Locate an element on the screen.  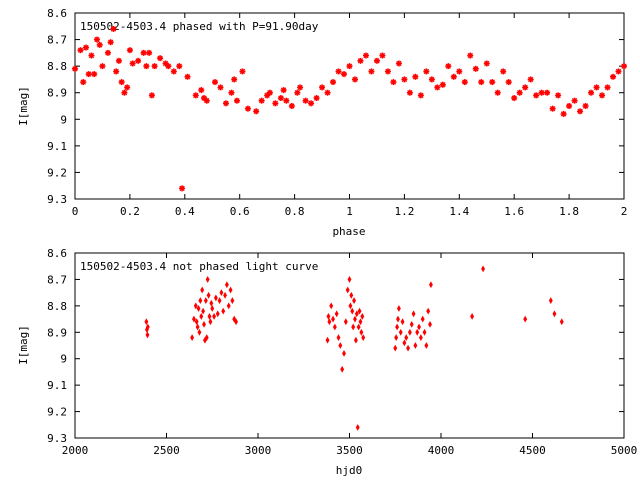
phased-y-tick-label: 8.9 is located at coordinates (57, 93).